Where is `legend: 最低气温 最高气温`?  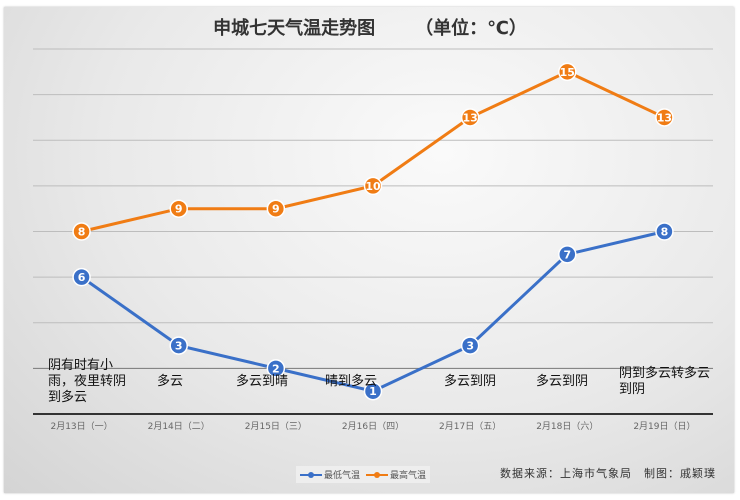 legend: 最低气温 最高气温 is located at coordinates (363, 474).